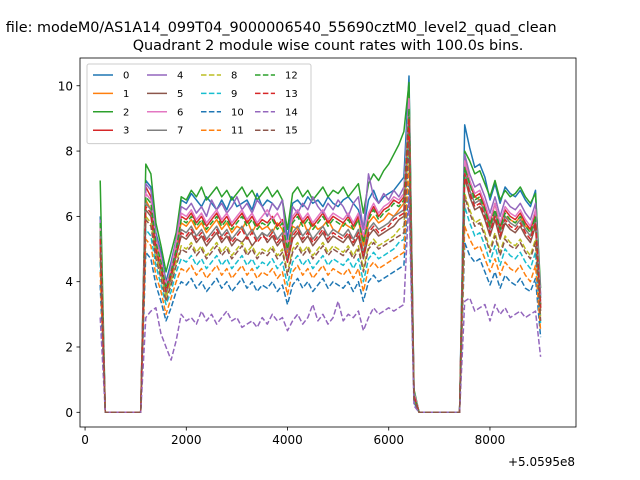 Image resolution: width=640 pixels, height=480 pixels. Describe the element at coordinates (69, 413) in the screenshot. I see `y-tick-label: 0` at that location.